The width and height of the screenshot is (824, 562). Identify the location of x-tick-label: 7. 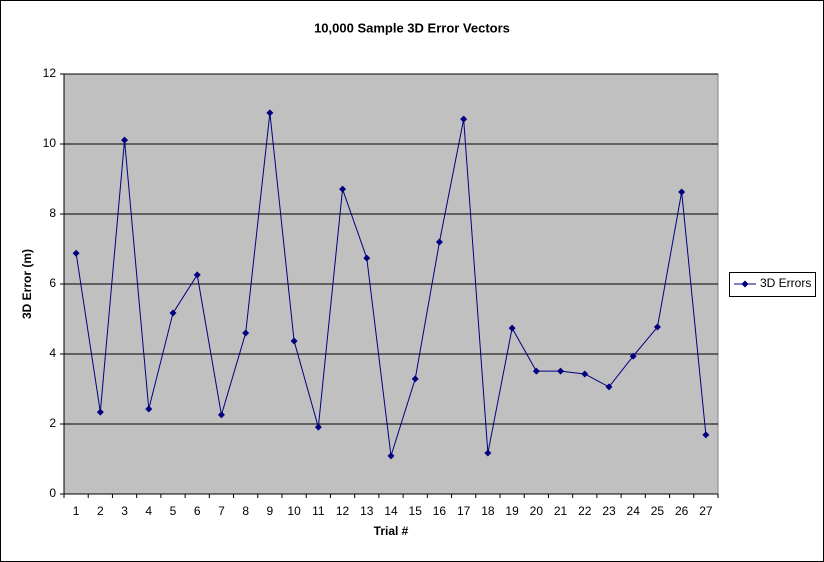
(221, 511).